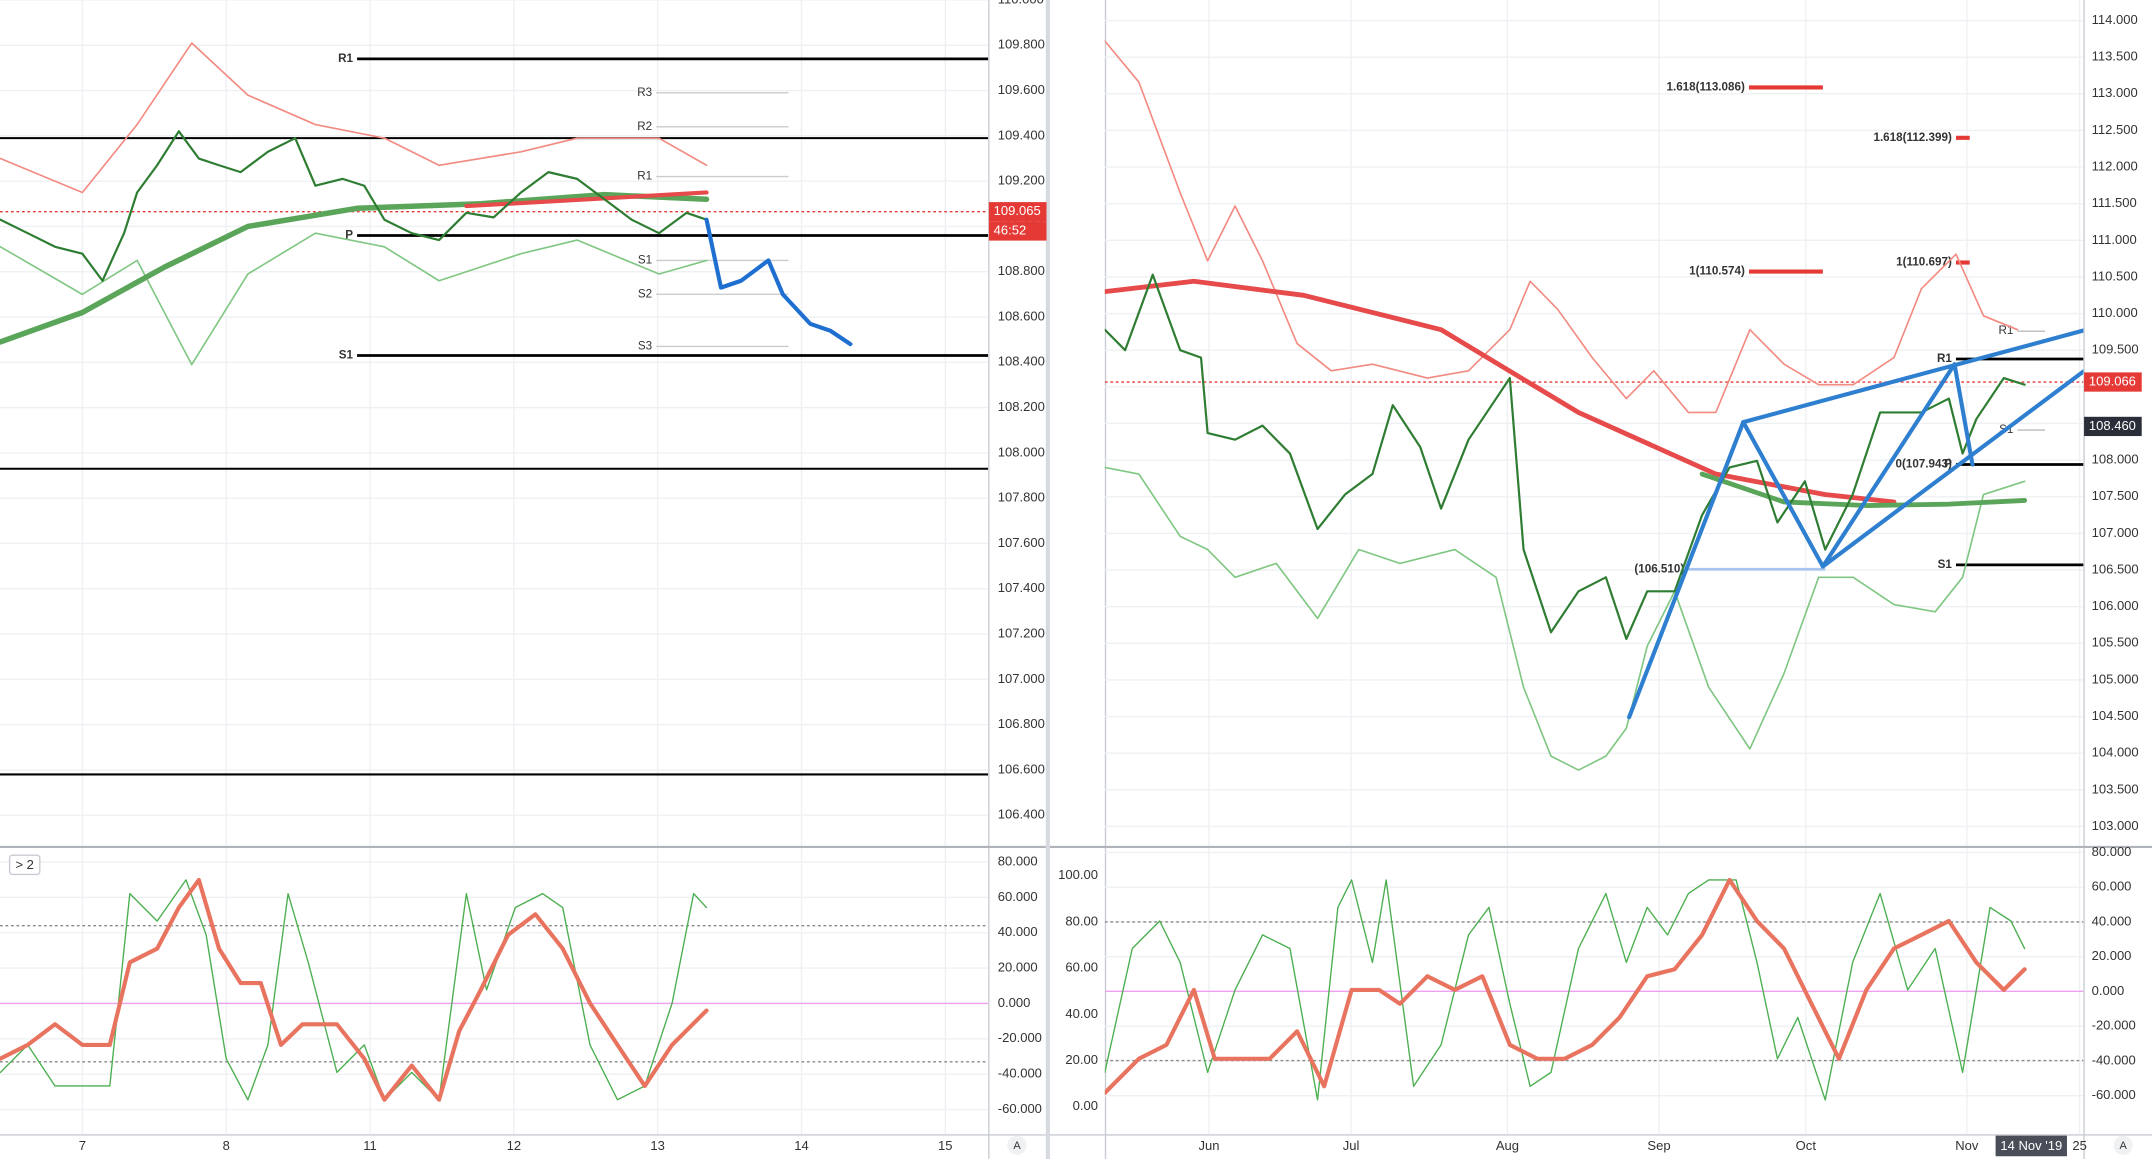  I want to click on y-tick-label: 103.500, so click(2115, 788).